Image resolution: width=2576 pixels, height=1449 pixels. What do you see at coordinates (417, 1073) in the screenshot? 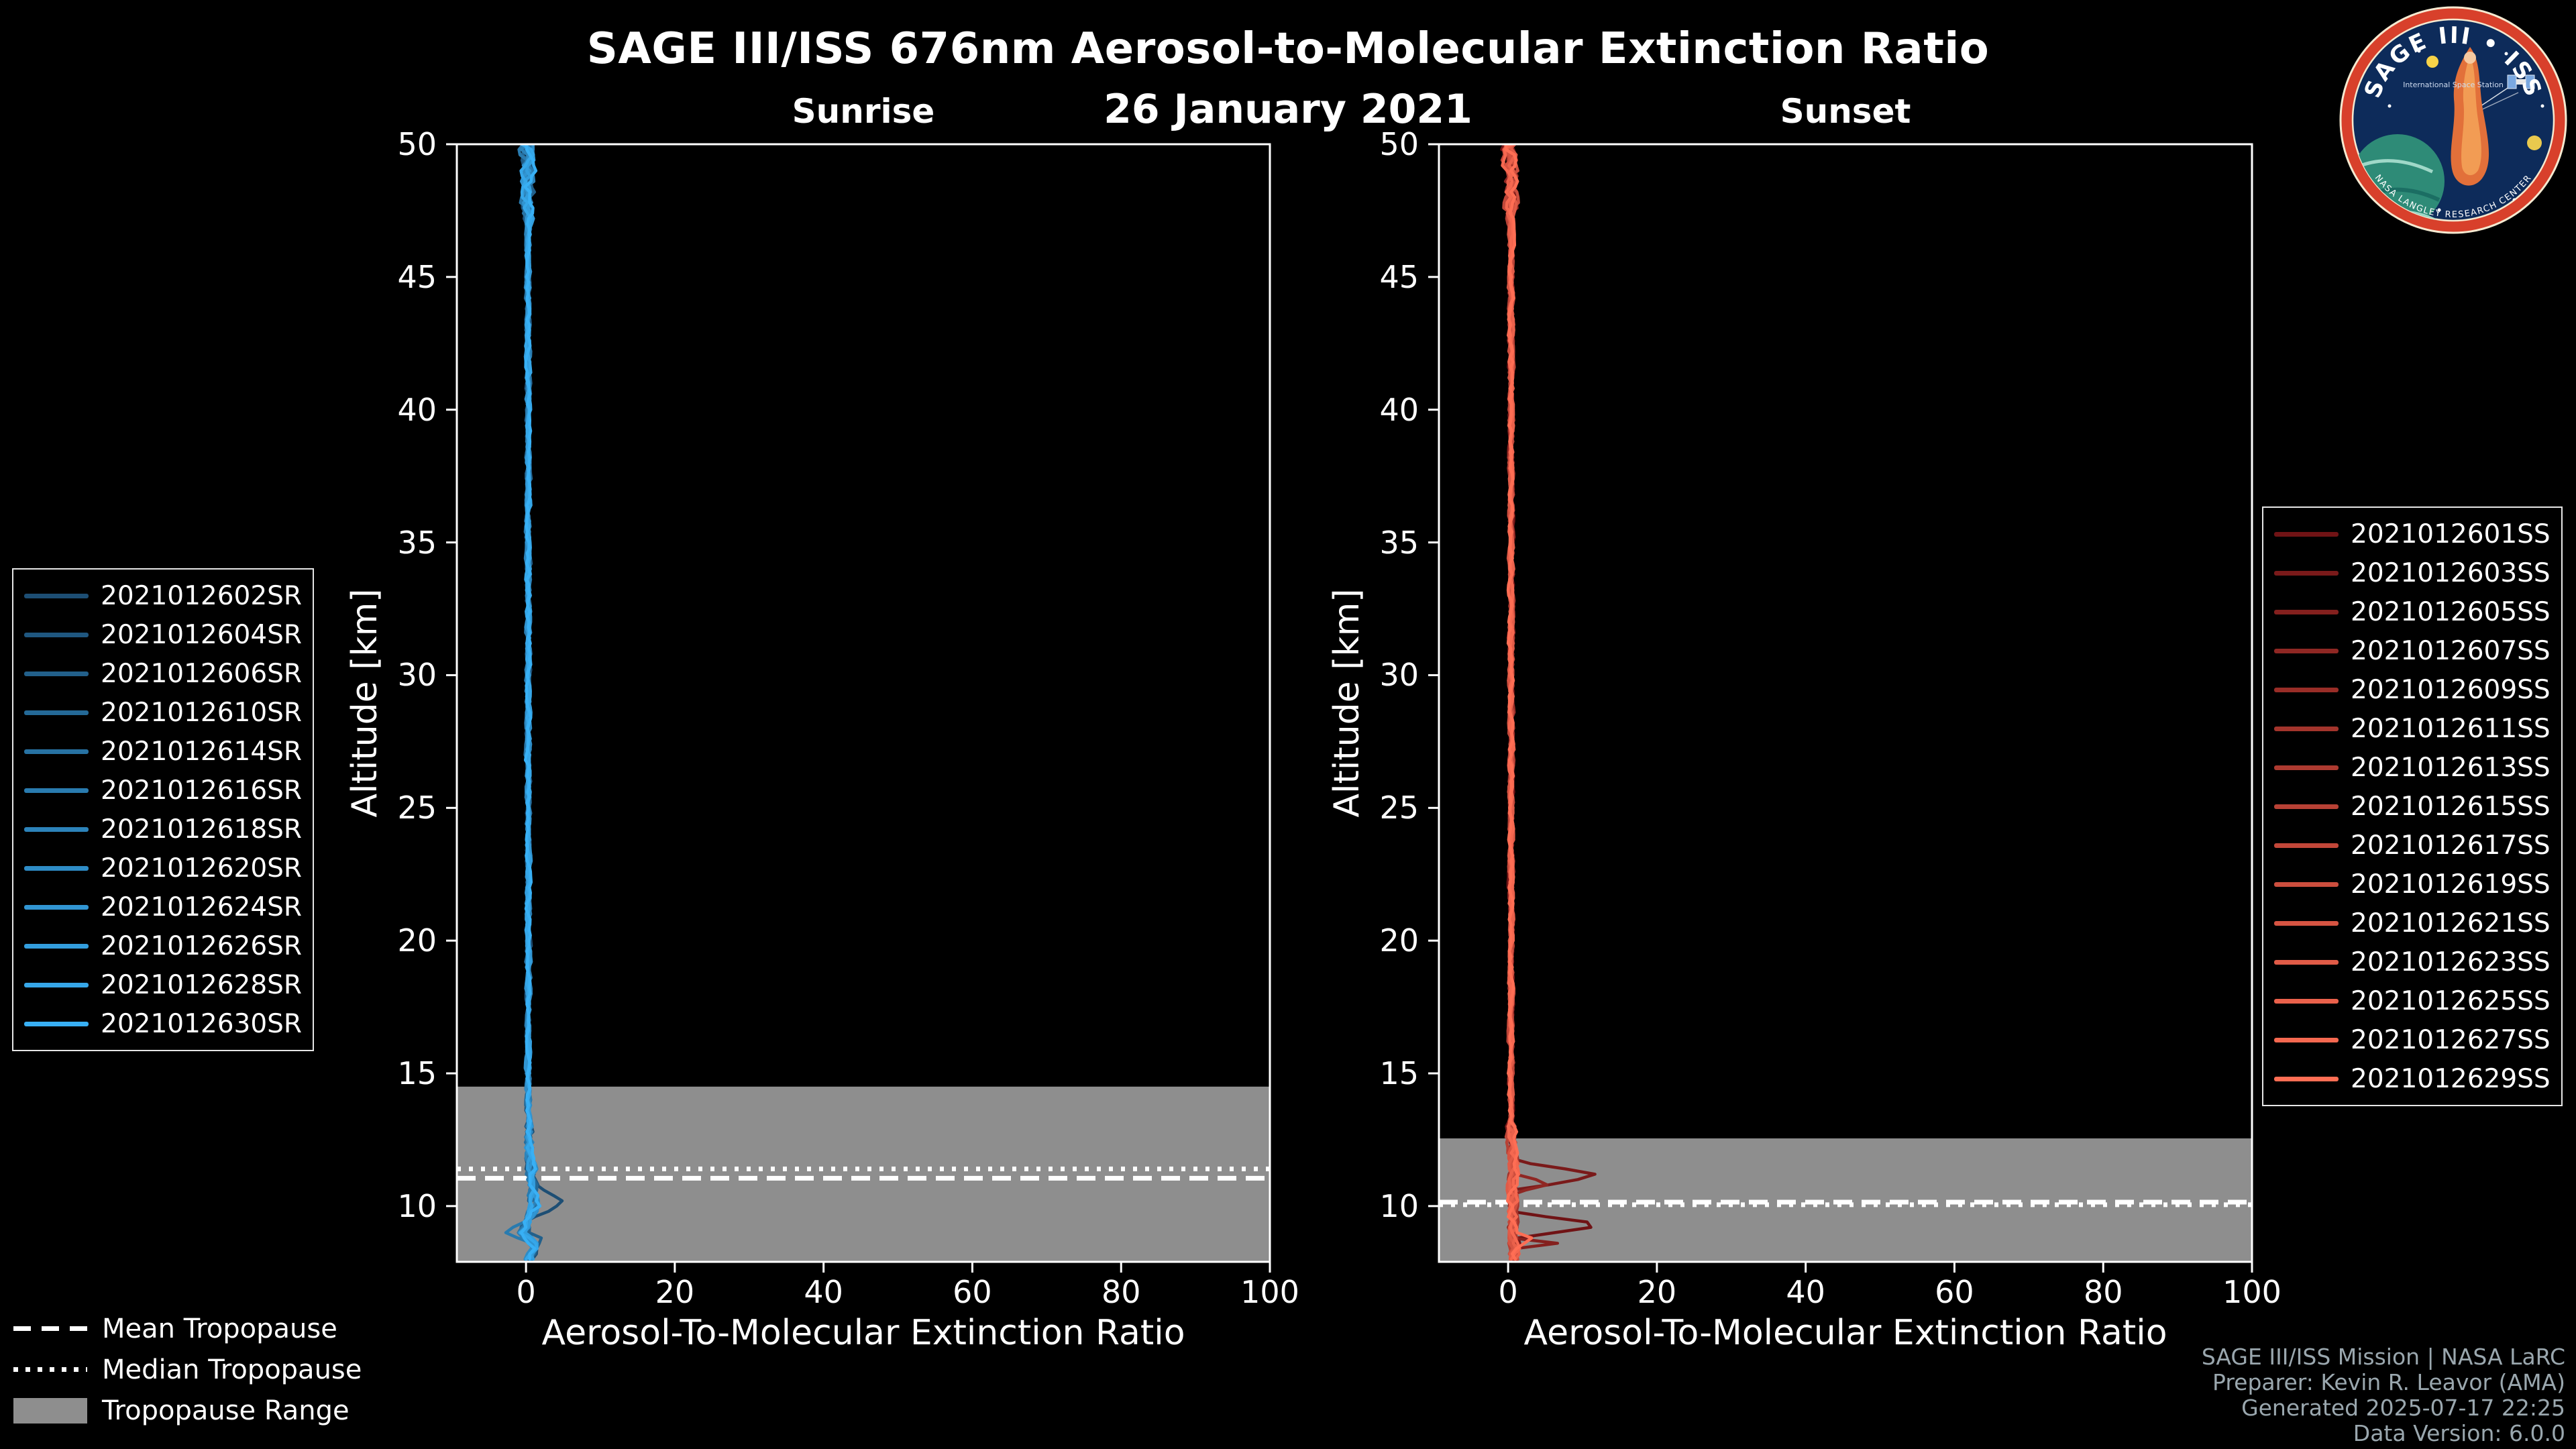
I see `sunrise-ytick-15: 15` at bounding box center [417, 1073].